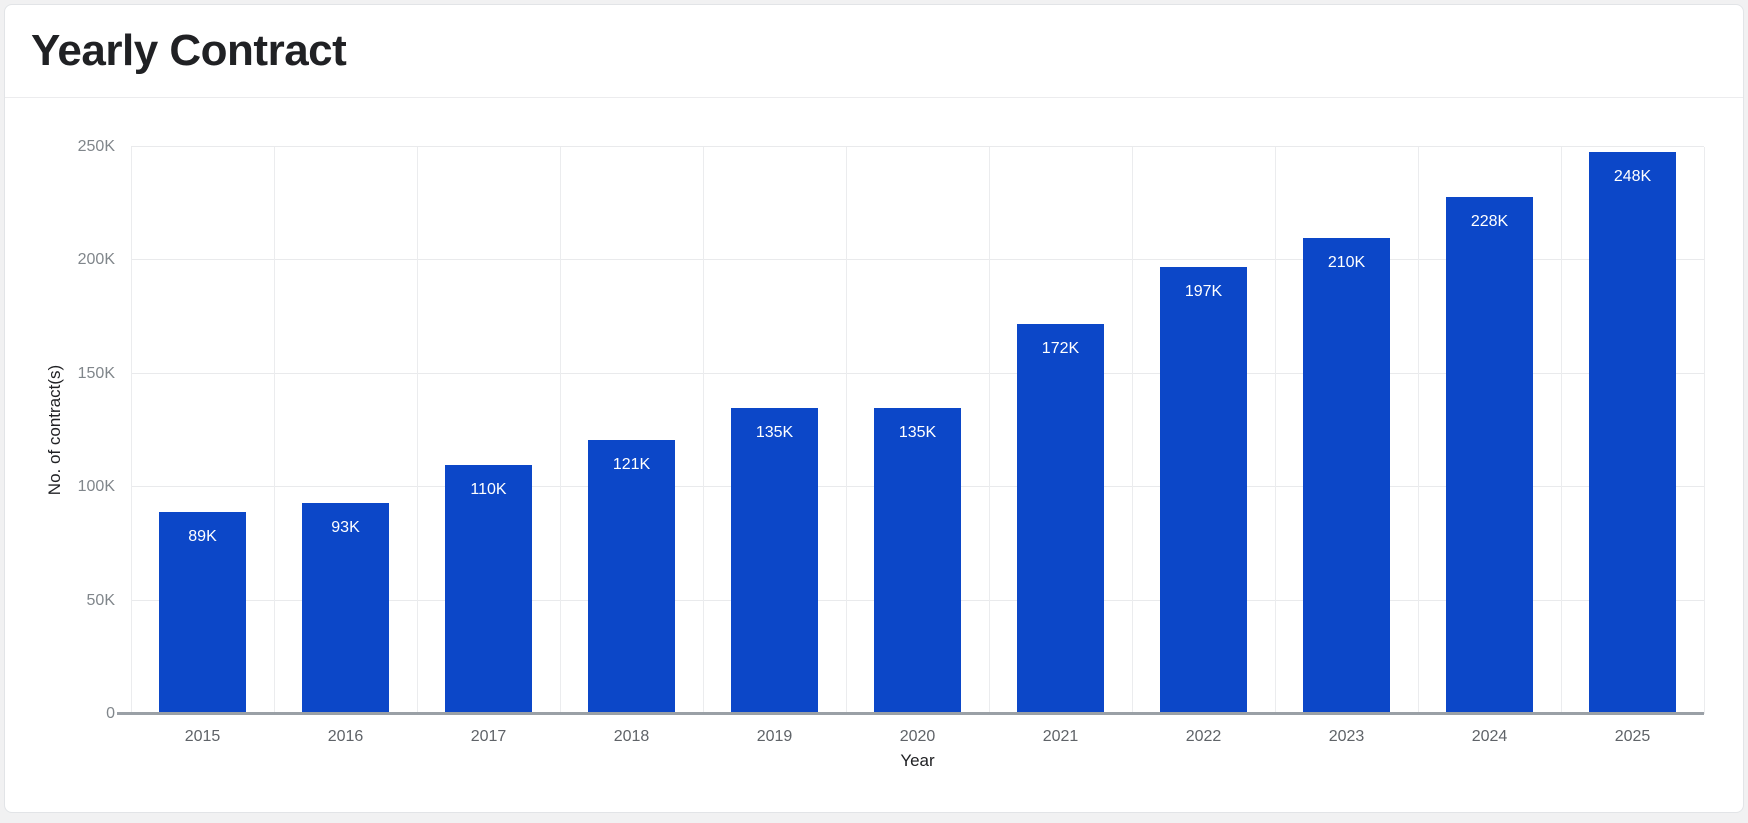  I want to click on x-tick-label: 2024, so click(1489, 736).